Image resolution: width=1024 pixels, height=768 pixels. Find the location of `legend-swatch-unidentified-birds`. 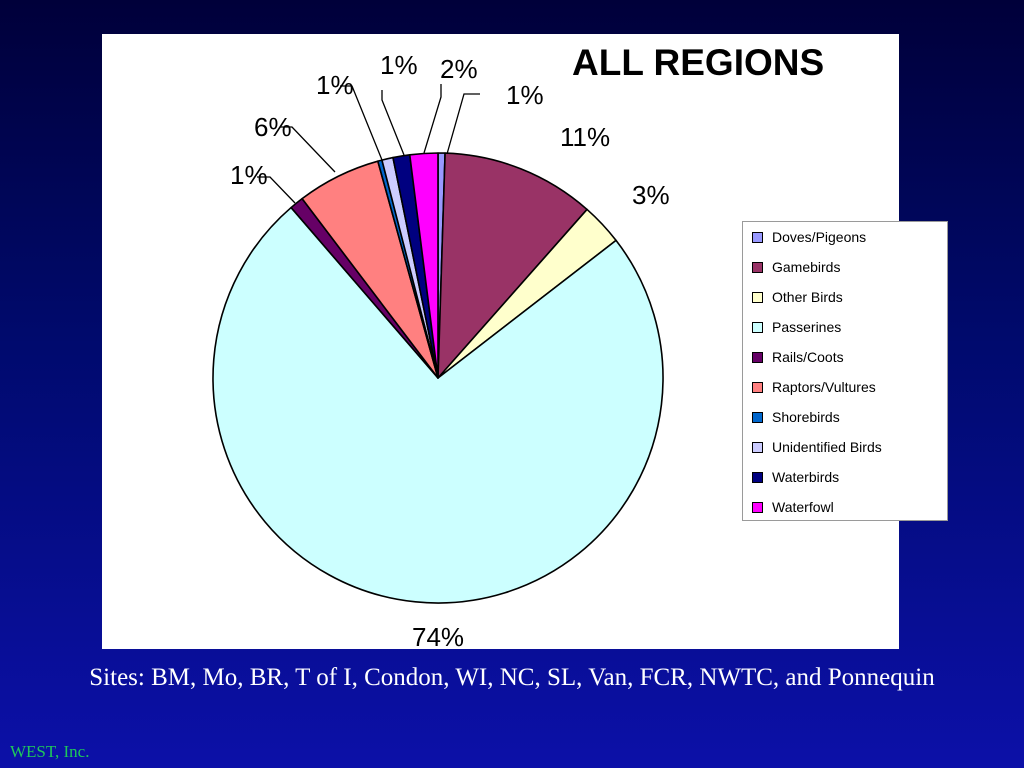

legend-swatch-unidentified-birds is located at coordinates (757, 447).